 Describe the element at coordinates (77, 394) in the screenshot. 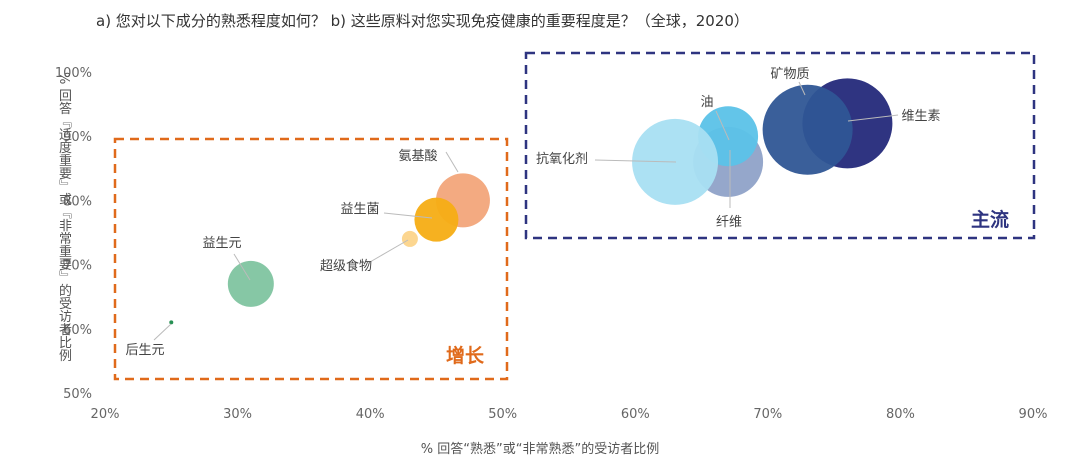

I see `y-tick-label: 50%` at that location.